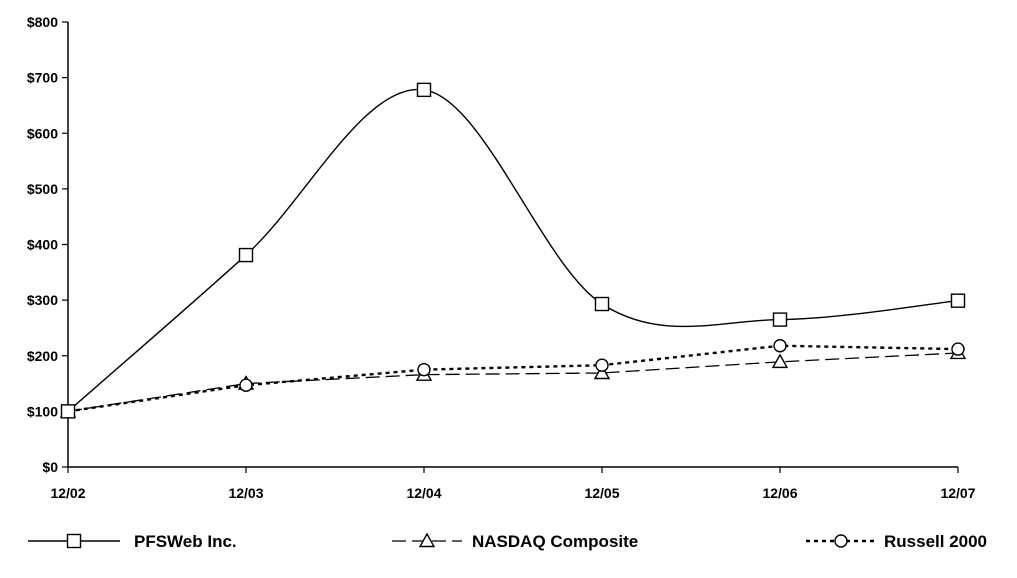 This screenshot has height=578, width=1017. I want to click on x-tick-label: 12/03, so click(245, 493).